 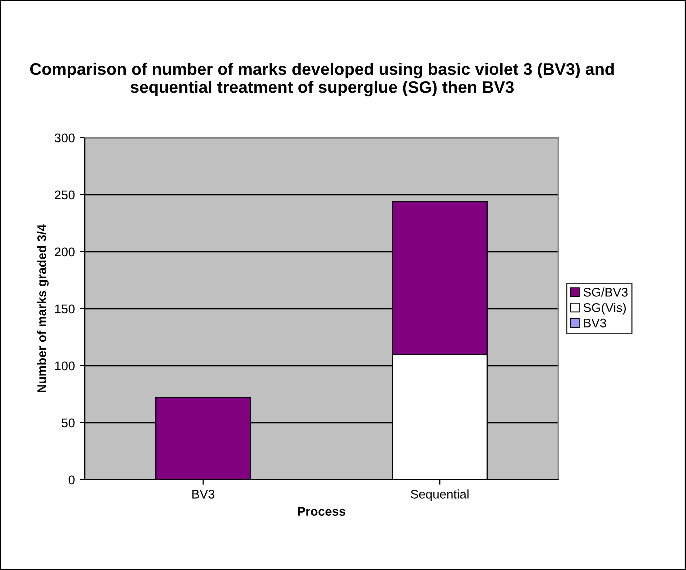 I want to click on legend-label: SG/BV3, so click(x=606, y=292).